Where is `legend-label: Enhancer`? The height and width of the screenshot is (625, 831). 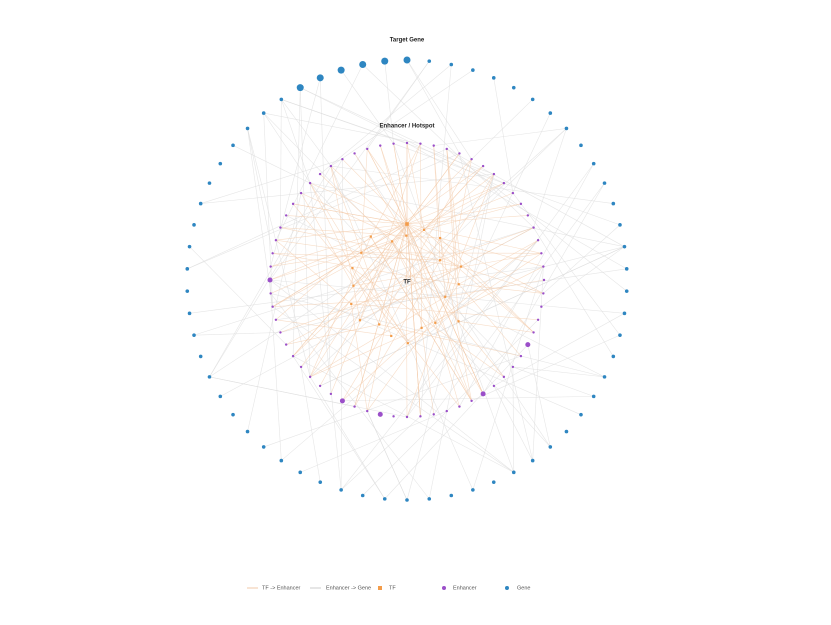 legend-label: Enhancer is located at coordinates (465, 588).